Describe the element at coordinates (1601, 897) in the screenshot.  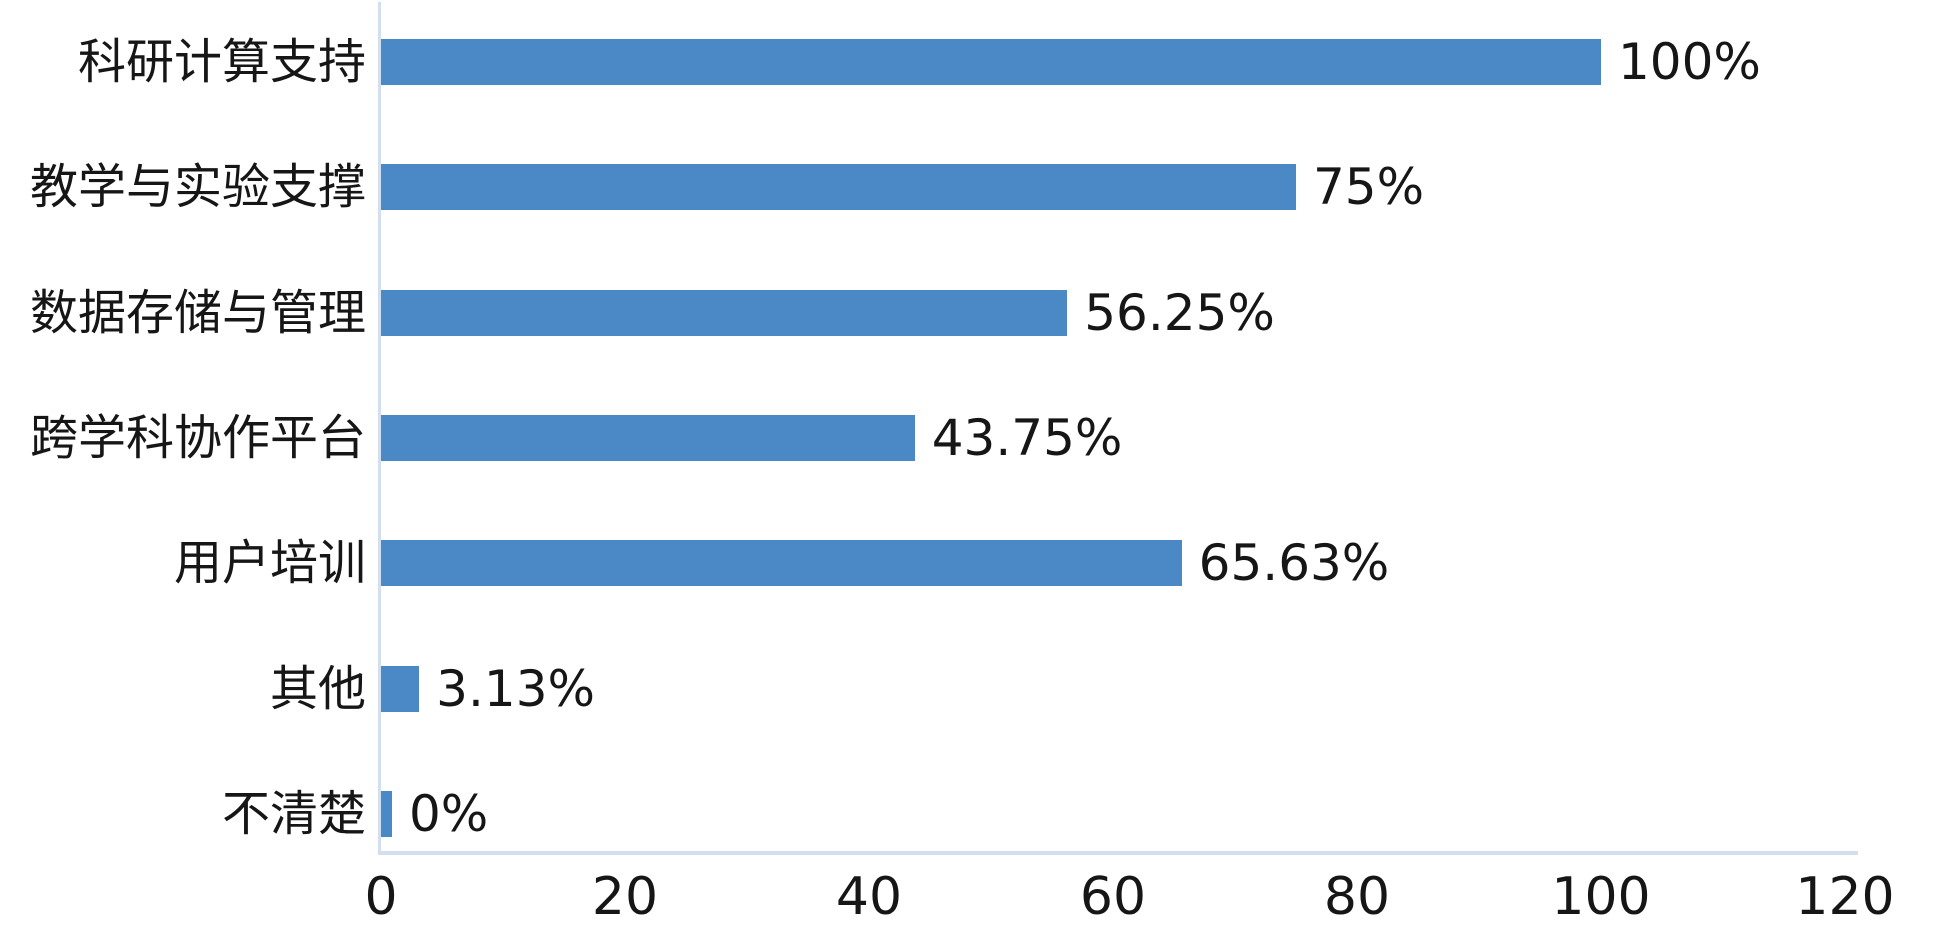
I see `x-tick-label: 100` at that location.